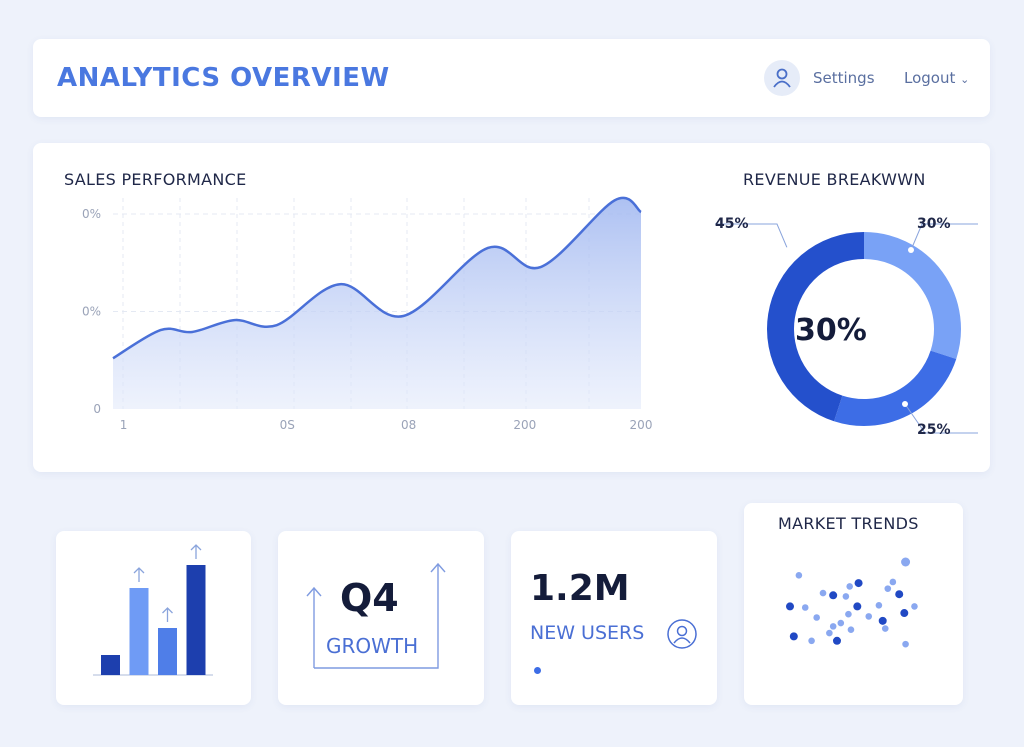  What do you see at coordinates (587, 633) in the screenshot?
I see `new-users-label: NEW USERS` at bounding box center [587, 633].